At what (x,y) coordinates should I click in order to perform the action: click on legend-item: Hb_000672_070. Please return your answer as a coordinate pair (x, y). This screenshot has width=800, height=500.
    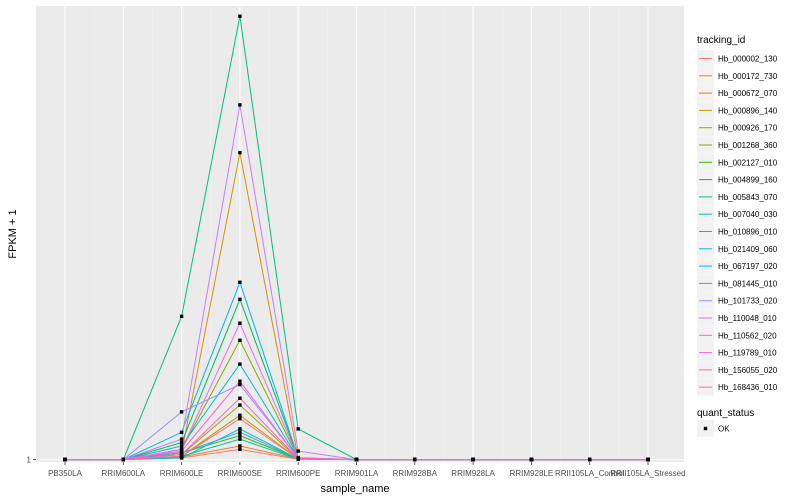
    Looking at the image, I should click on (737, 93).